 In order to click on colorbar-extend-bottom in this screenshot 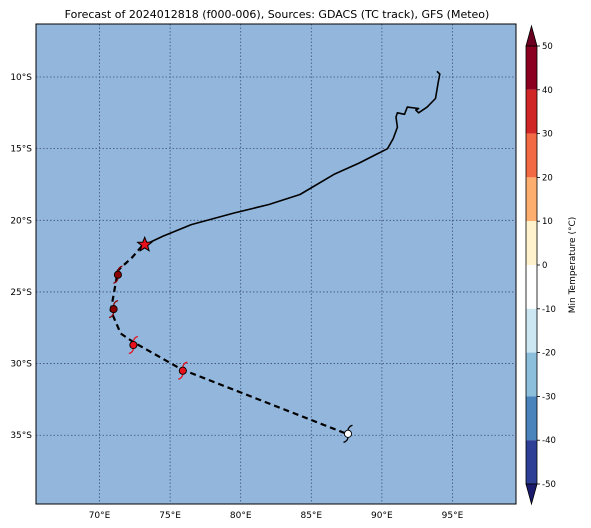, I will do `click(531, 494)`.